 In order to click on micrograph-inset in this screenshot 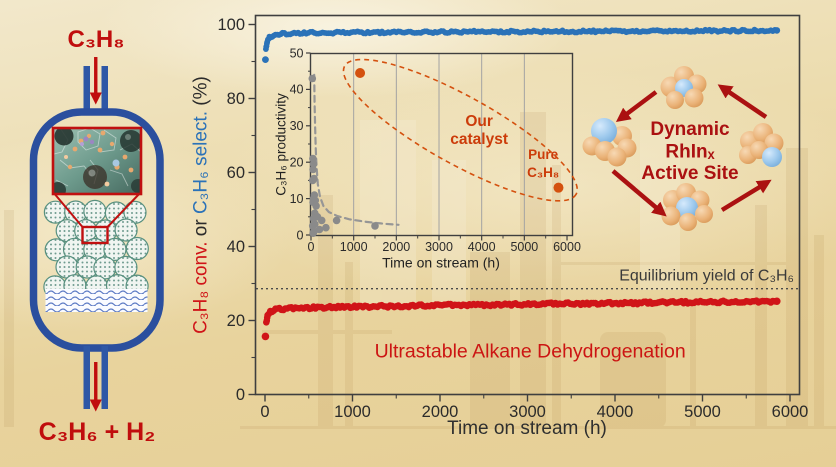, I will do `click(97, 161)`.